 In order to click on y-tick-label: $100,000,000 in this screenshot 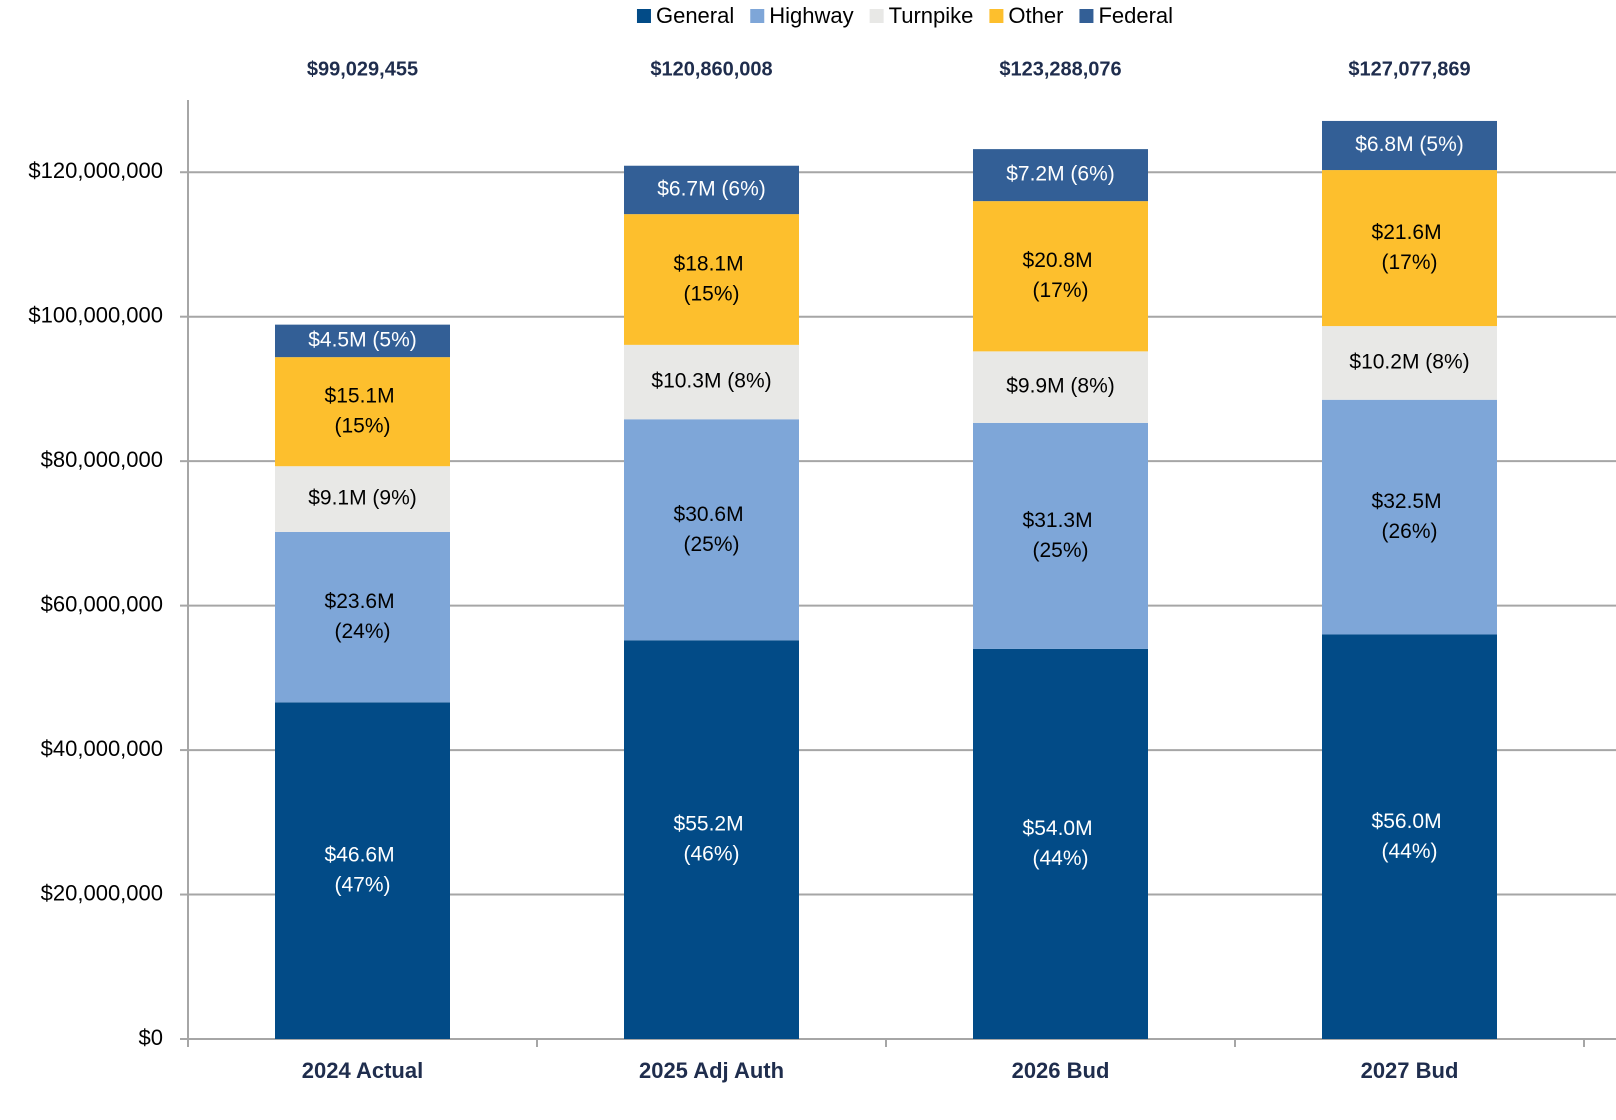, I will do `click(95, 315)`.